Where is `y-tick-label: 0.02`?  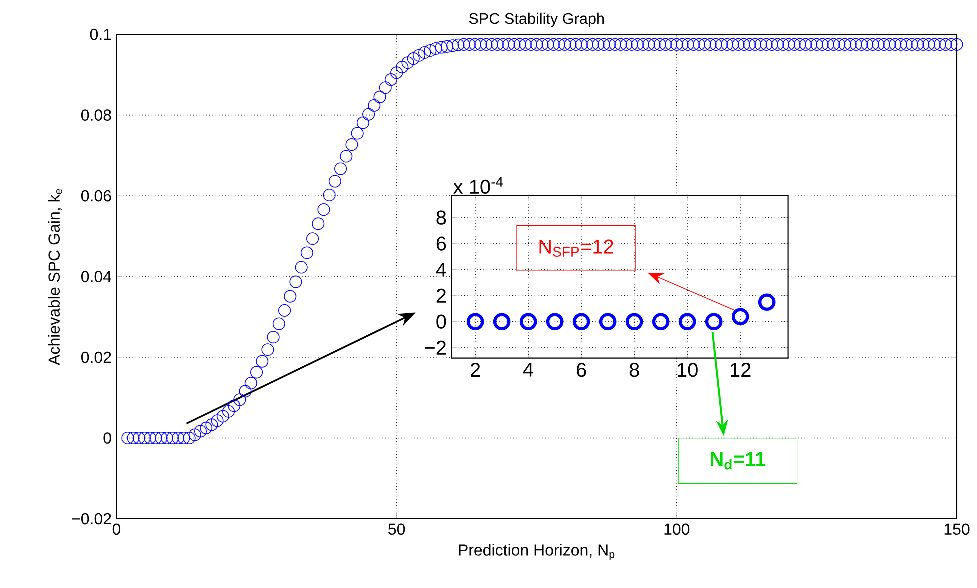 y-tick-label: 0.02 is located at coordinates (96, 358).